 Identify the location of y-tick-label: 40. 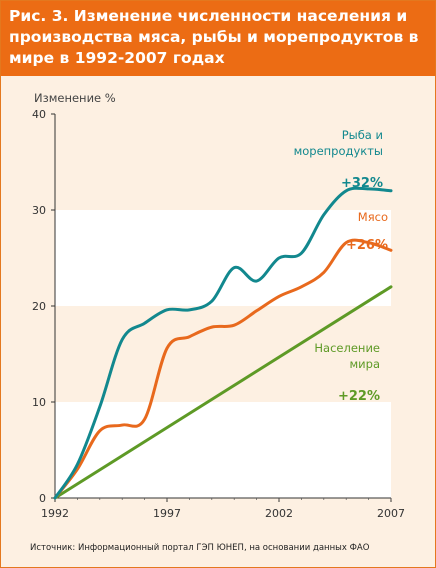
(39, 114).